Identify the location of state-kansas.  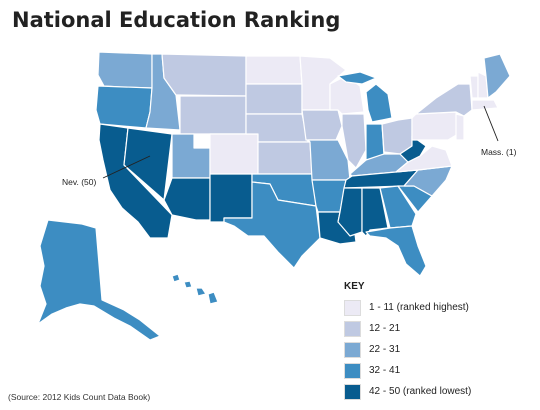
(285, 158).